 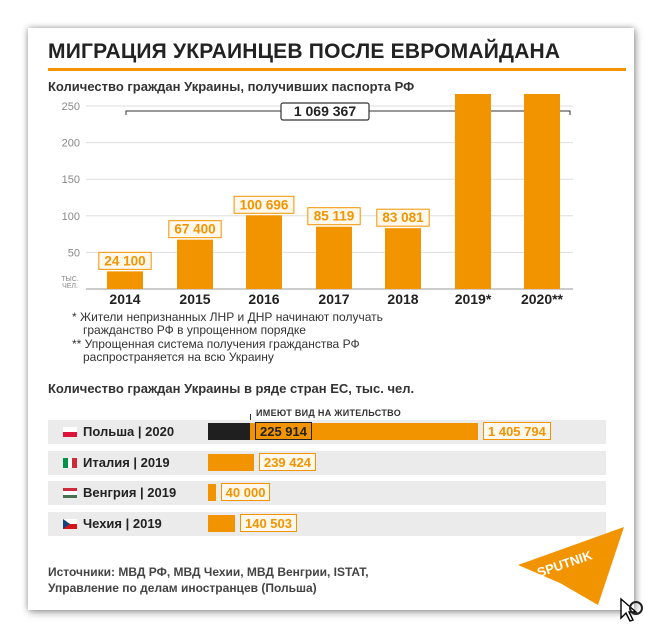 What do you see at coordinates (129, 431) in the screenshot?
I see `country-label: Польша | 2020` at bounding box center [129, 431].